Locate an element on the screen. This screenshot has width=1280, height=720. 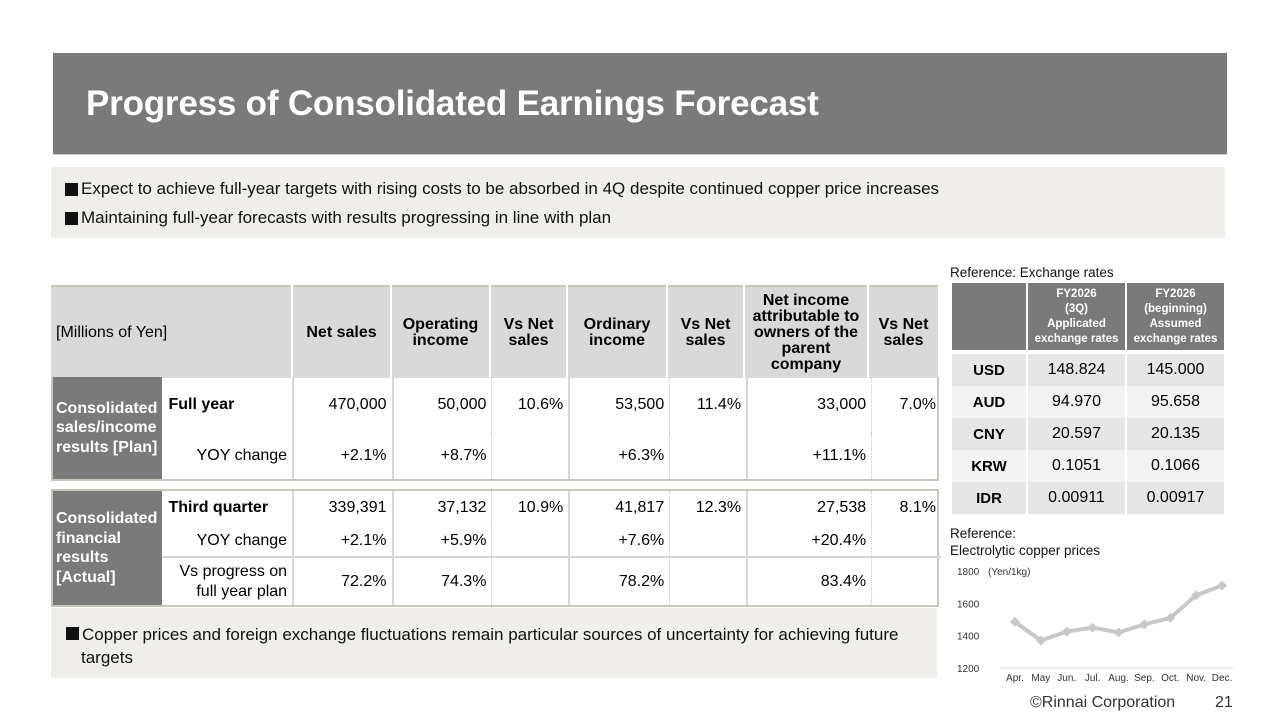
x-tick-label: Dec. is located at coordinates (1222, 678).